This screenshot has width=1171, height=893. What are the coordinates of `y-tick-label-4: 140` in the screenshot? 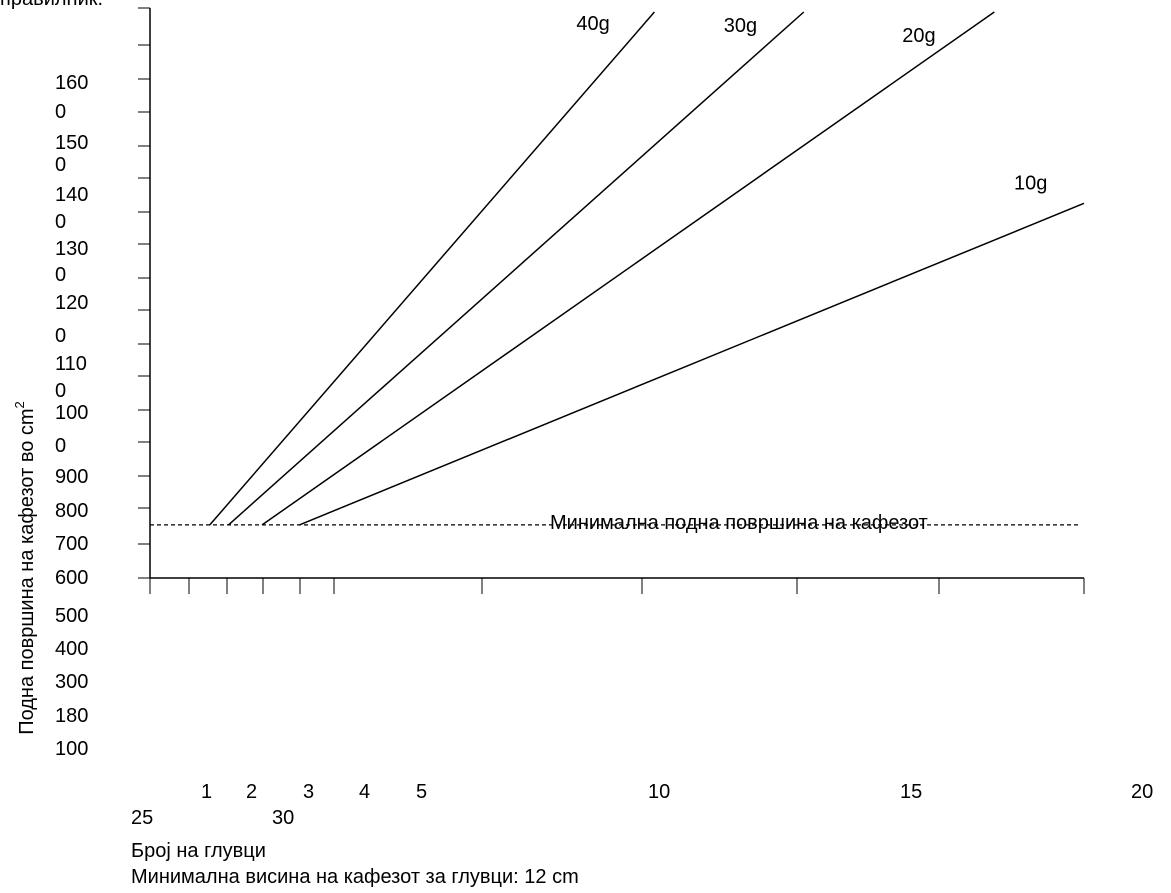 It's located at (71, 195).